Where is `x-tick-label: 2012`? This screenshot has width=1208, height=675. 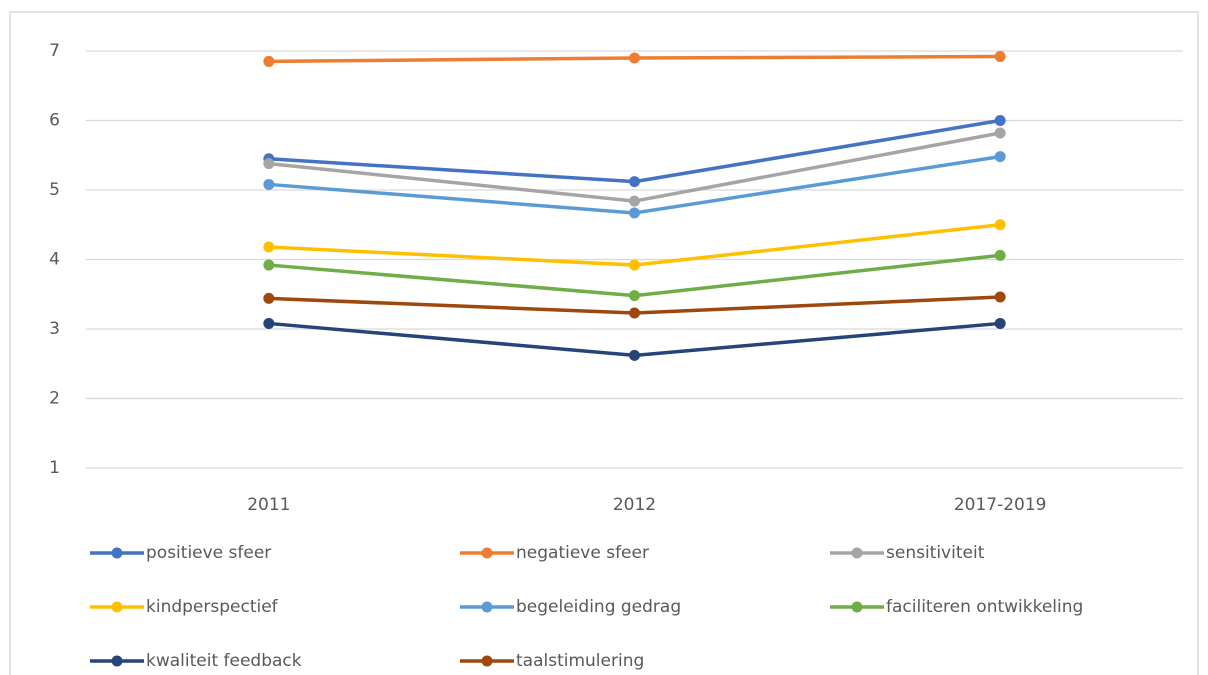
x-tick-label: 2012 is located at coordinates (634, 505).